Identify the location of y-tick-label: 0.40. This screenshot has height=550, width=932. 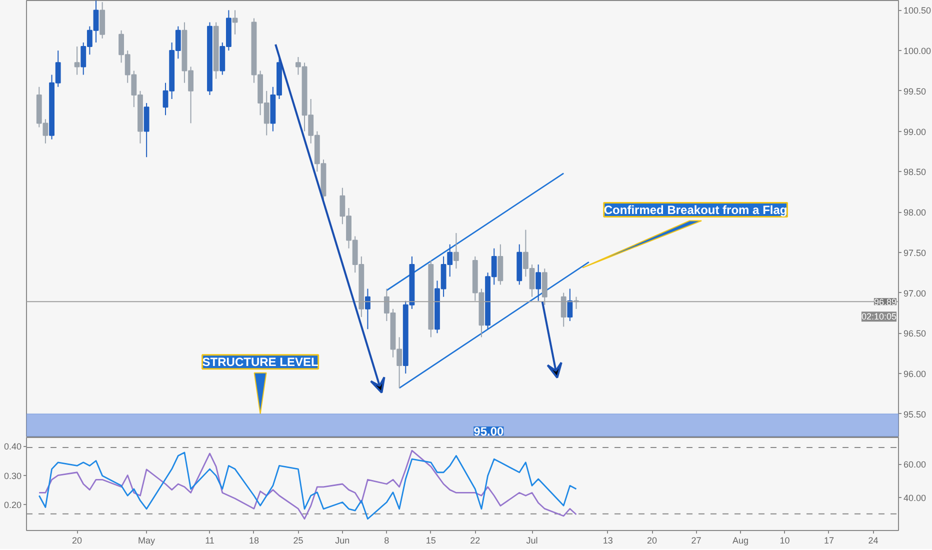
(13, 447).